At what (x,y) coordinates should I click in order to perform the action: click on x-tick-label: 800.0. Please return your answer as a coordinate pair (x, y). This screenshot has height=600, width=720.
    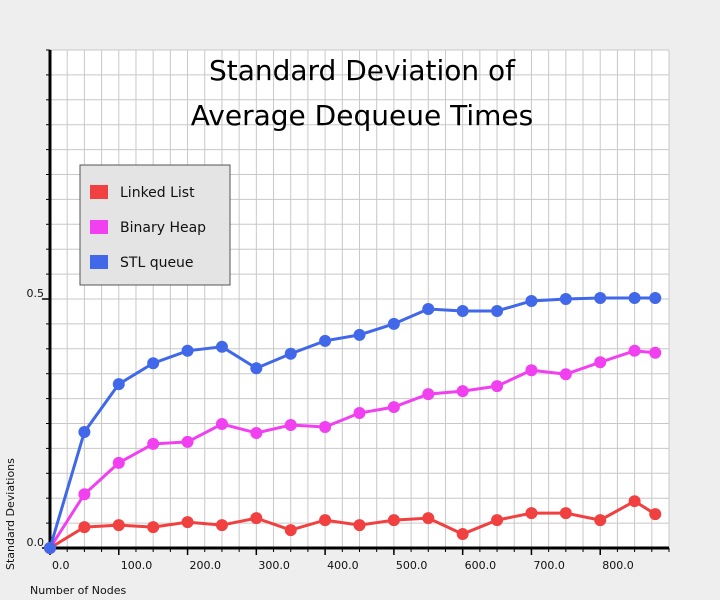
    Looking at the image, I should click on (618, 565).